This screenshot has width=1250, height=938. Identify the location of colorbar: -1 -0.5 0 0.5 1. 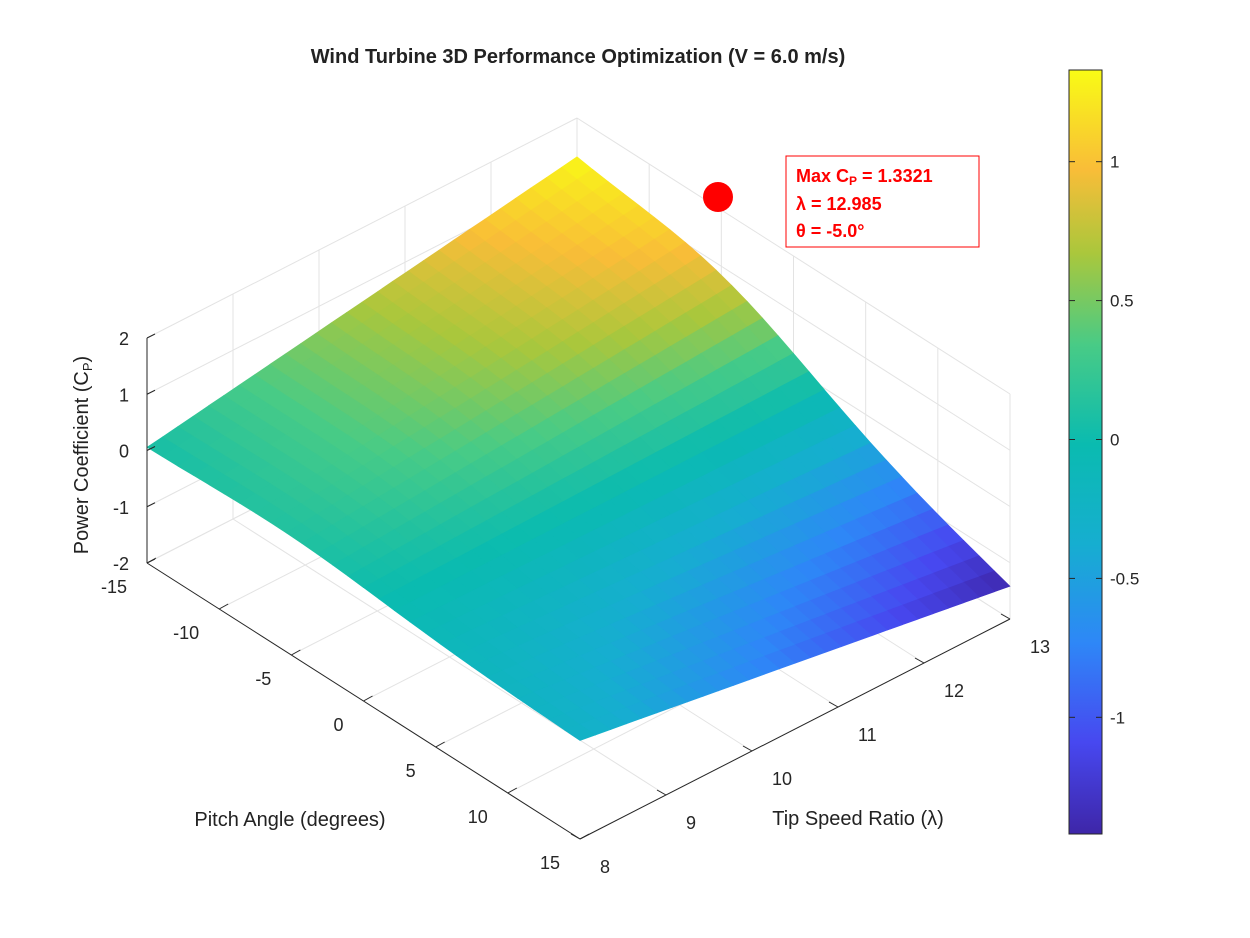
(1103, 452).